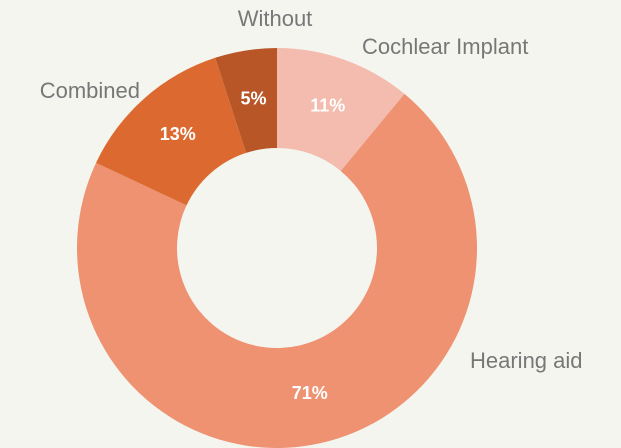 This screenshot has width=621, height=448. Describe the element at coordinates (90, 90) in the screenshot. I see `category-label: Combined` at that location.